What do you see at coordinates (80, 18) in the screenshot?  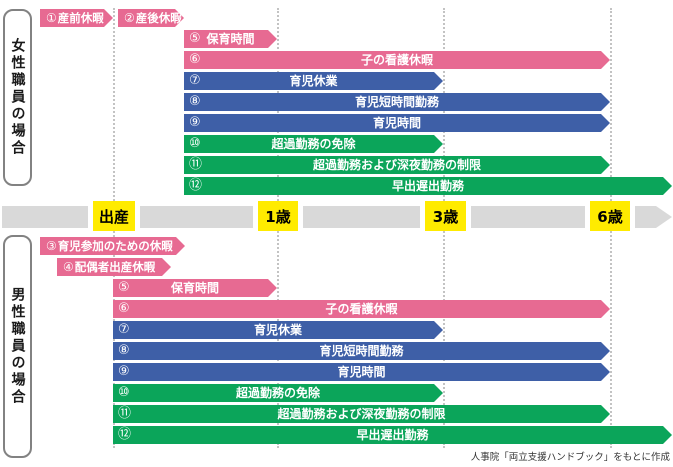 I see `leave-label: 産前休暇` at bounding box center [80, 18].